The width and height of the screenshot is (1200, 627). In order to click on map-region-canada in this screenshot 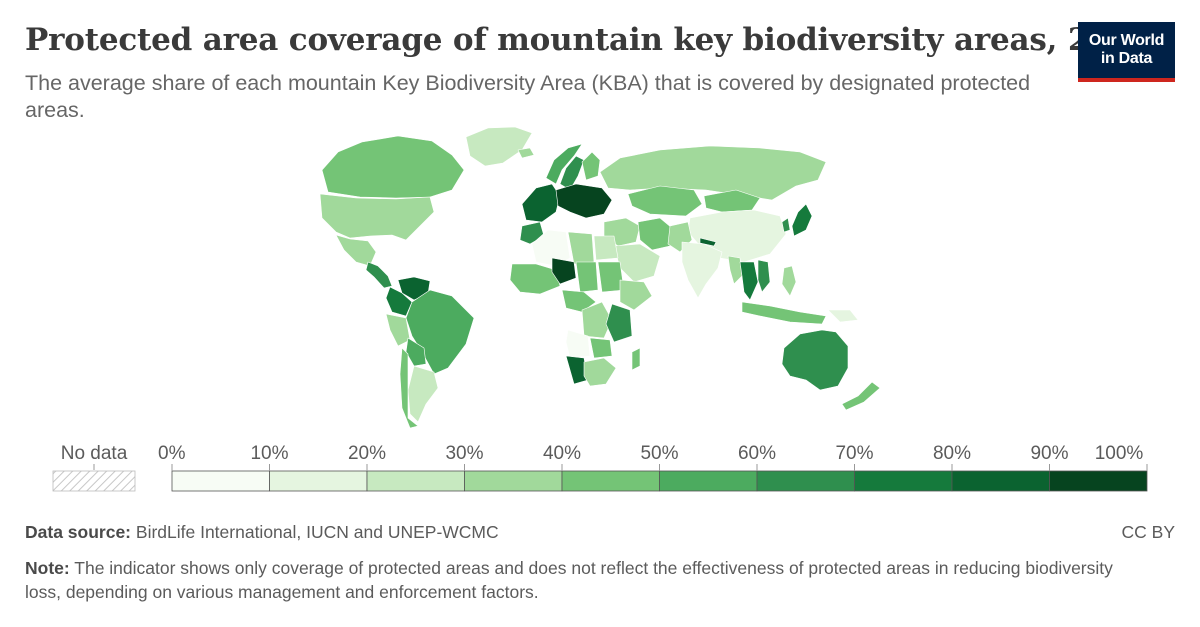, I will do `click(393, 167)`.